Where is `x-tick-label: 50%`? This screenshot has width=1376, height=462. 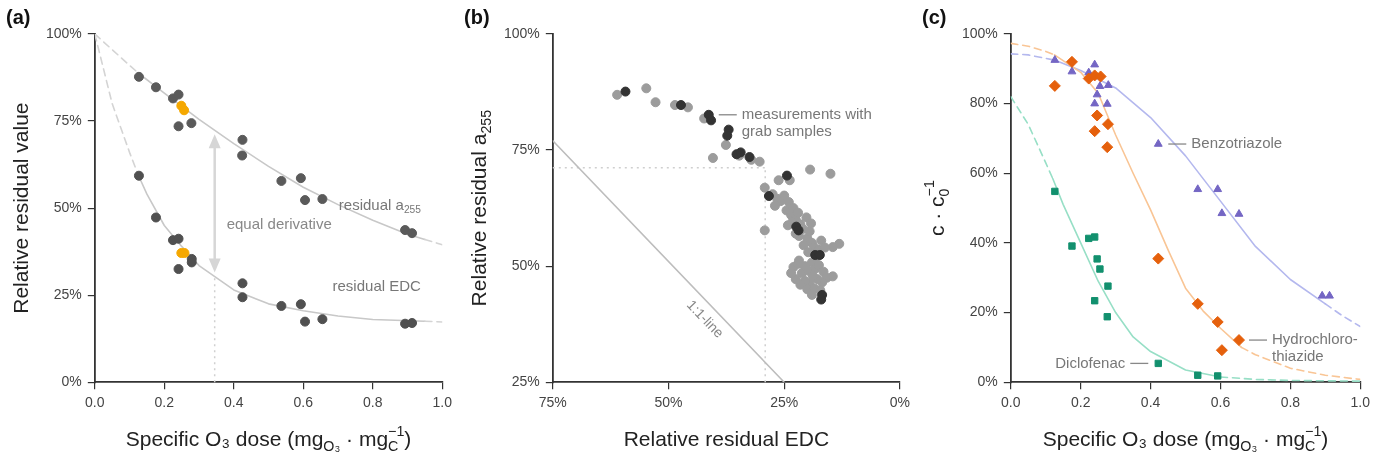
x-tick-label: 50% is located at coordinates (668, 402).